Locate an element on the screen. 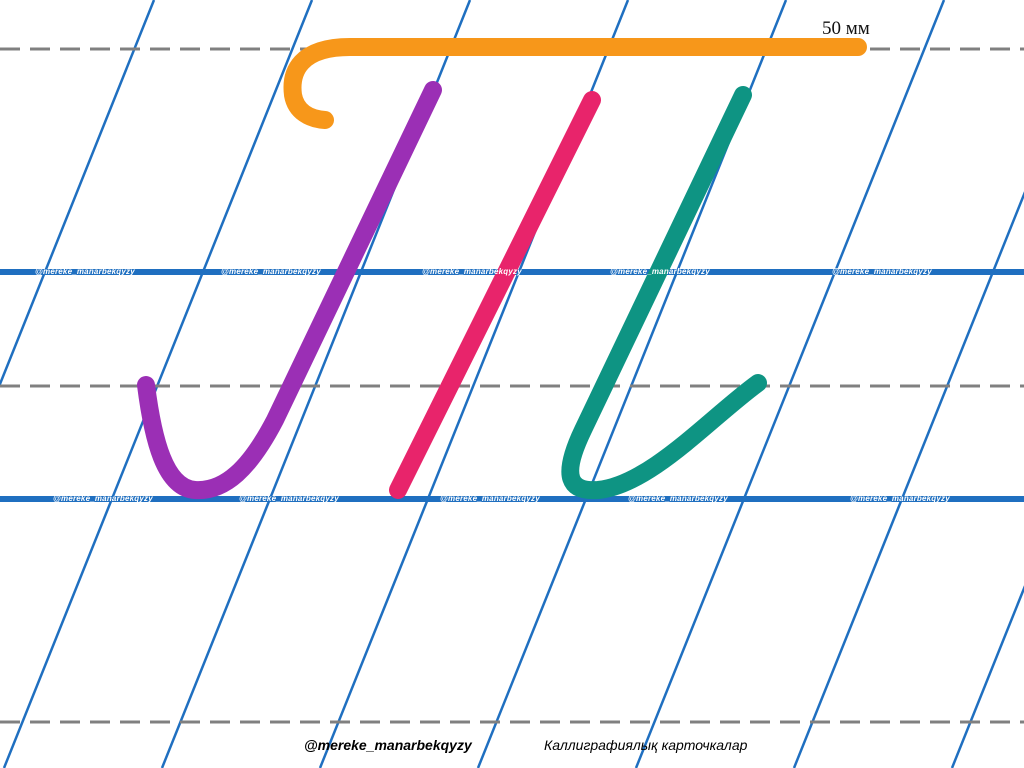  footer-handle: @mereke_manarbekqyzy is located at coordinates (388, 745).